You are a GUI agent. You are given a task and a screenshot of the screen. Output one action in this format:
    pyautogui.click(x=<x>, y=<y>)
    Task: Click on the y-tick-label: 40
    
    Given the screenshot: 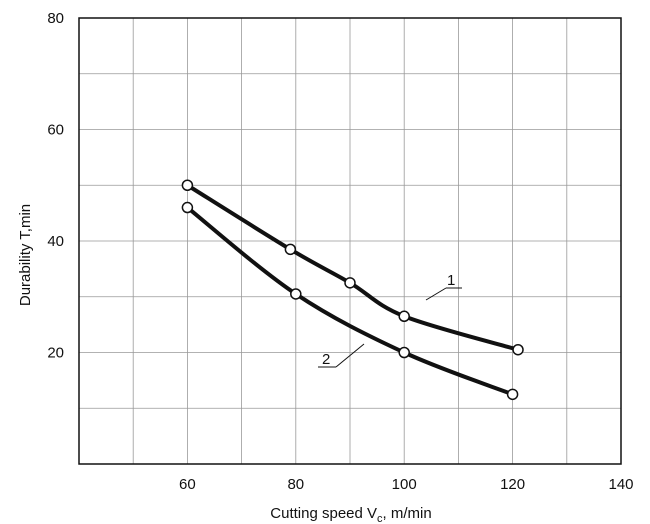 What is the action you would take?
    pyautogui.click(x=55, y=241)
    